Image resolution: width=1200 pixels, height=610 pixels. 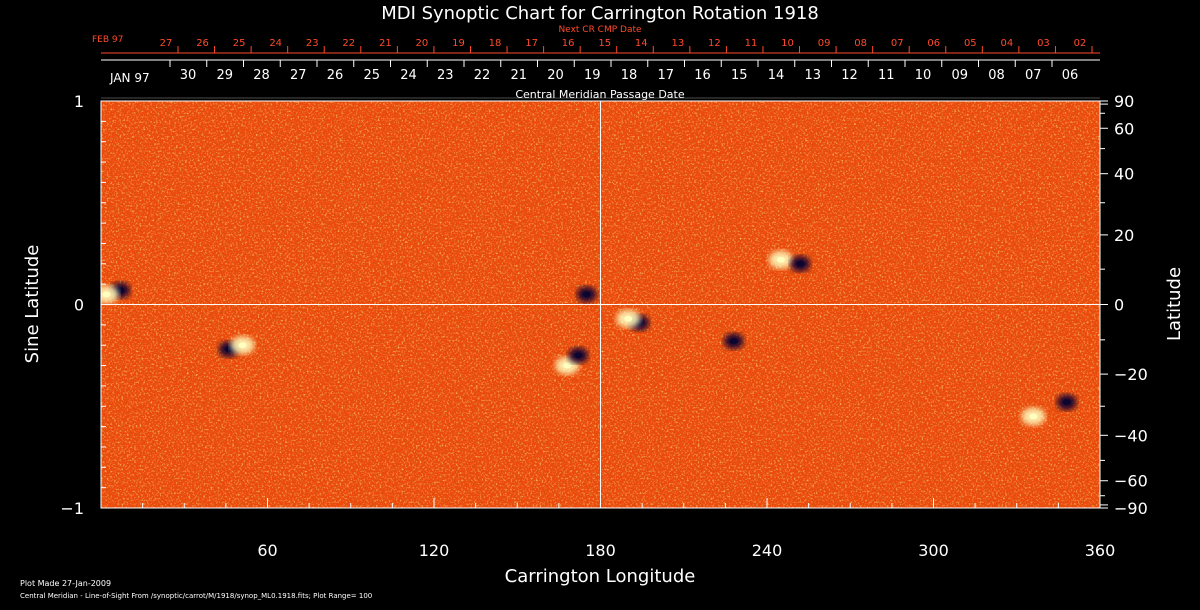 I want to click on next-cmp-date-label: 11, so click(x=751, y=43).